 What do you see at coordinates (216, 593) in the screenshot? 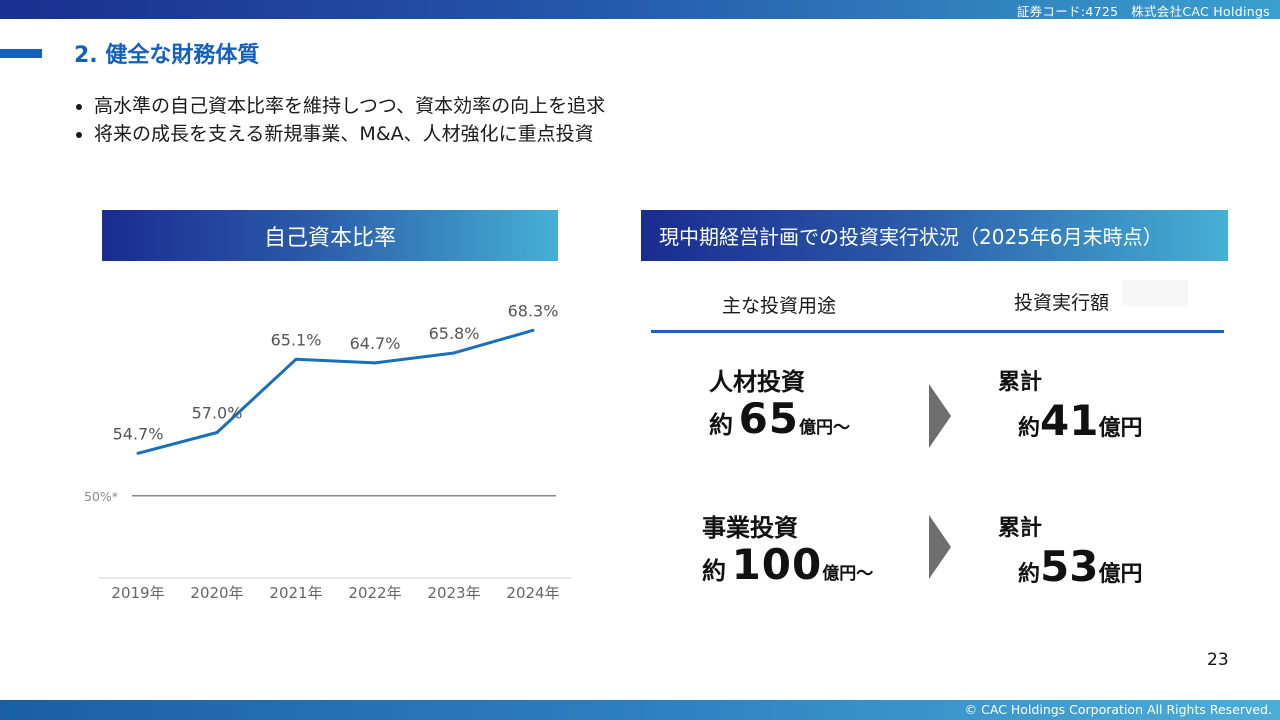
I see `x-tick-label: 2020年` at bounding box center [216, 593].